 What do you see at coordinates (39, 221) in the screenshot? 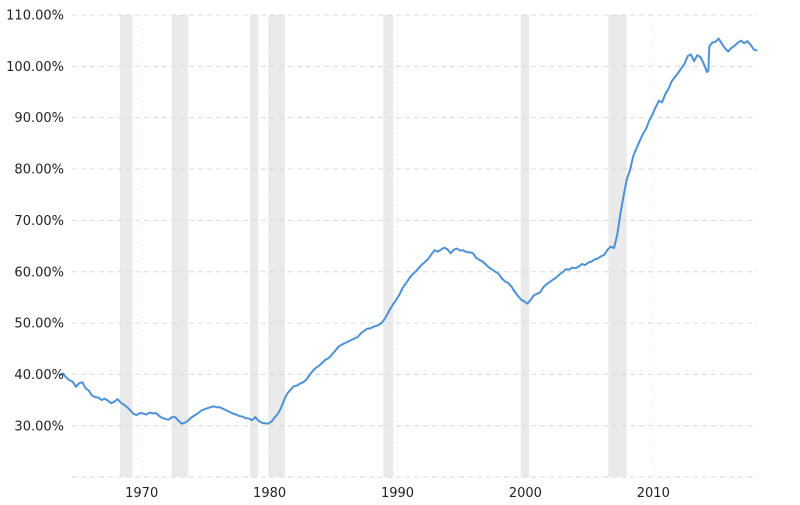
I see `y-axis-label: 70.00%` at bounding box center [39, 221].